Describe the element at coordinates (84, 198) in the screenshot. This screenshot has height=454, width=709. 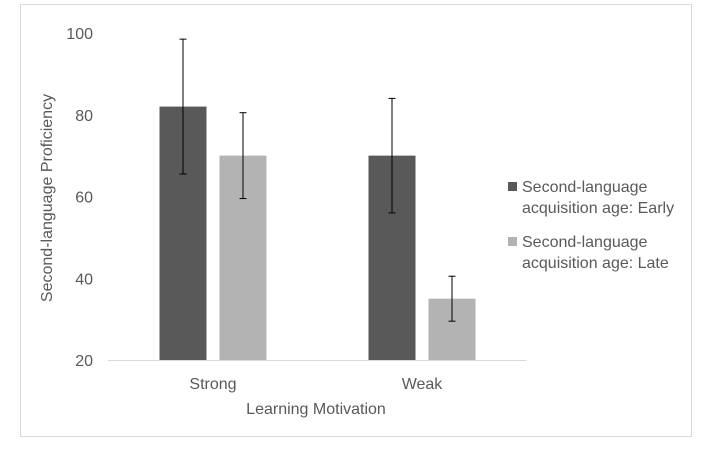
I see `y-tick-label-60: 60` at that location.